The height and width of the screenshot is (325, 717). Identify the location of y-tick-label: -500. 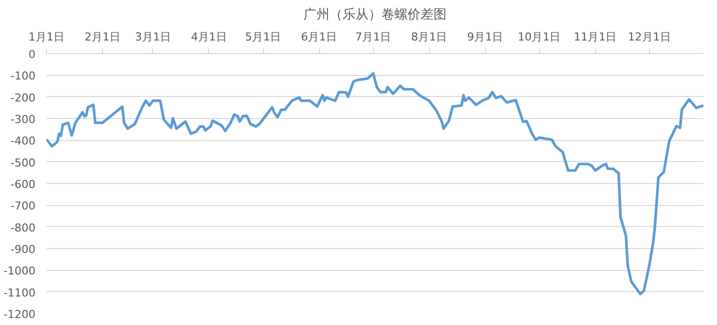
(23, 163).